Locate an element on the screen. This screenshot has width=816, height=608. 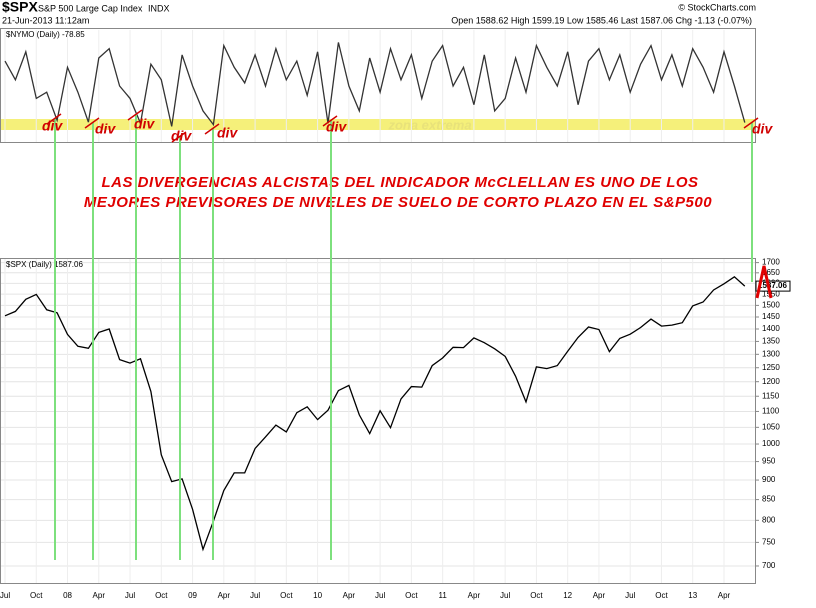
y-tick-label: 1150 is located at coordinates (771, 395).